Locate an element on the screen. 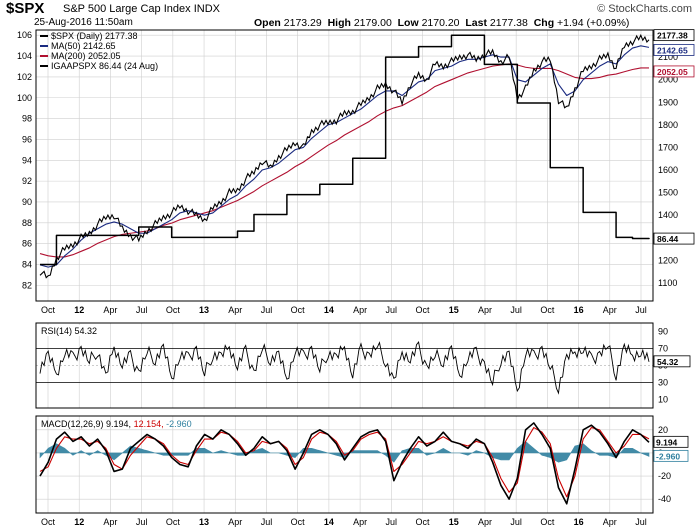 The width and height of the screenshot is (700, 530). x-tick-label-bottom: 14 is located at coordinates (329, 522).